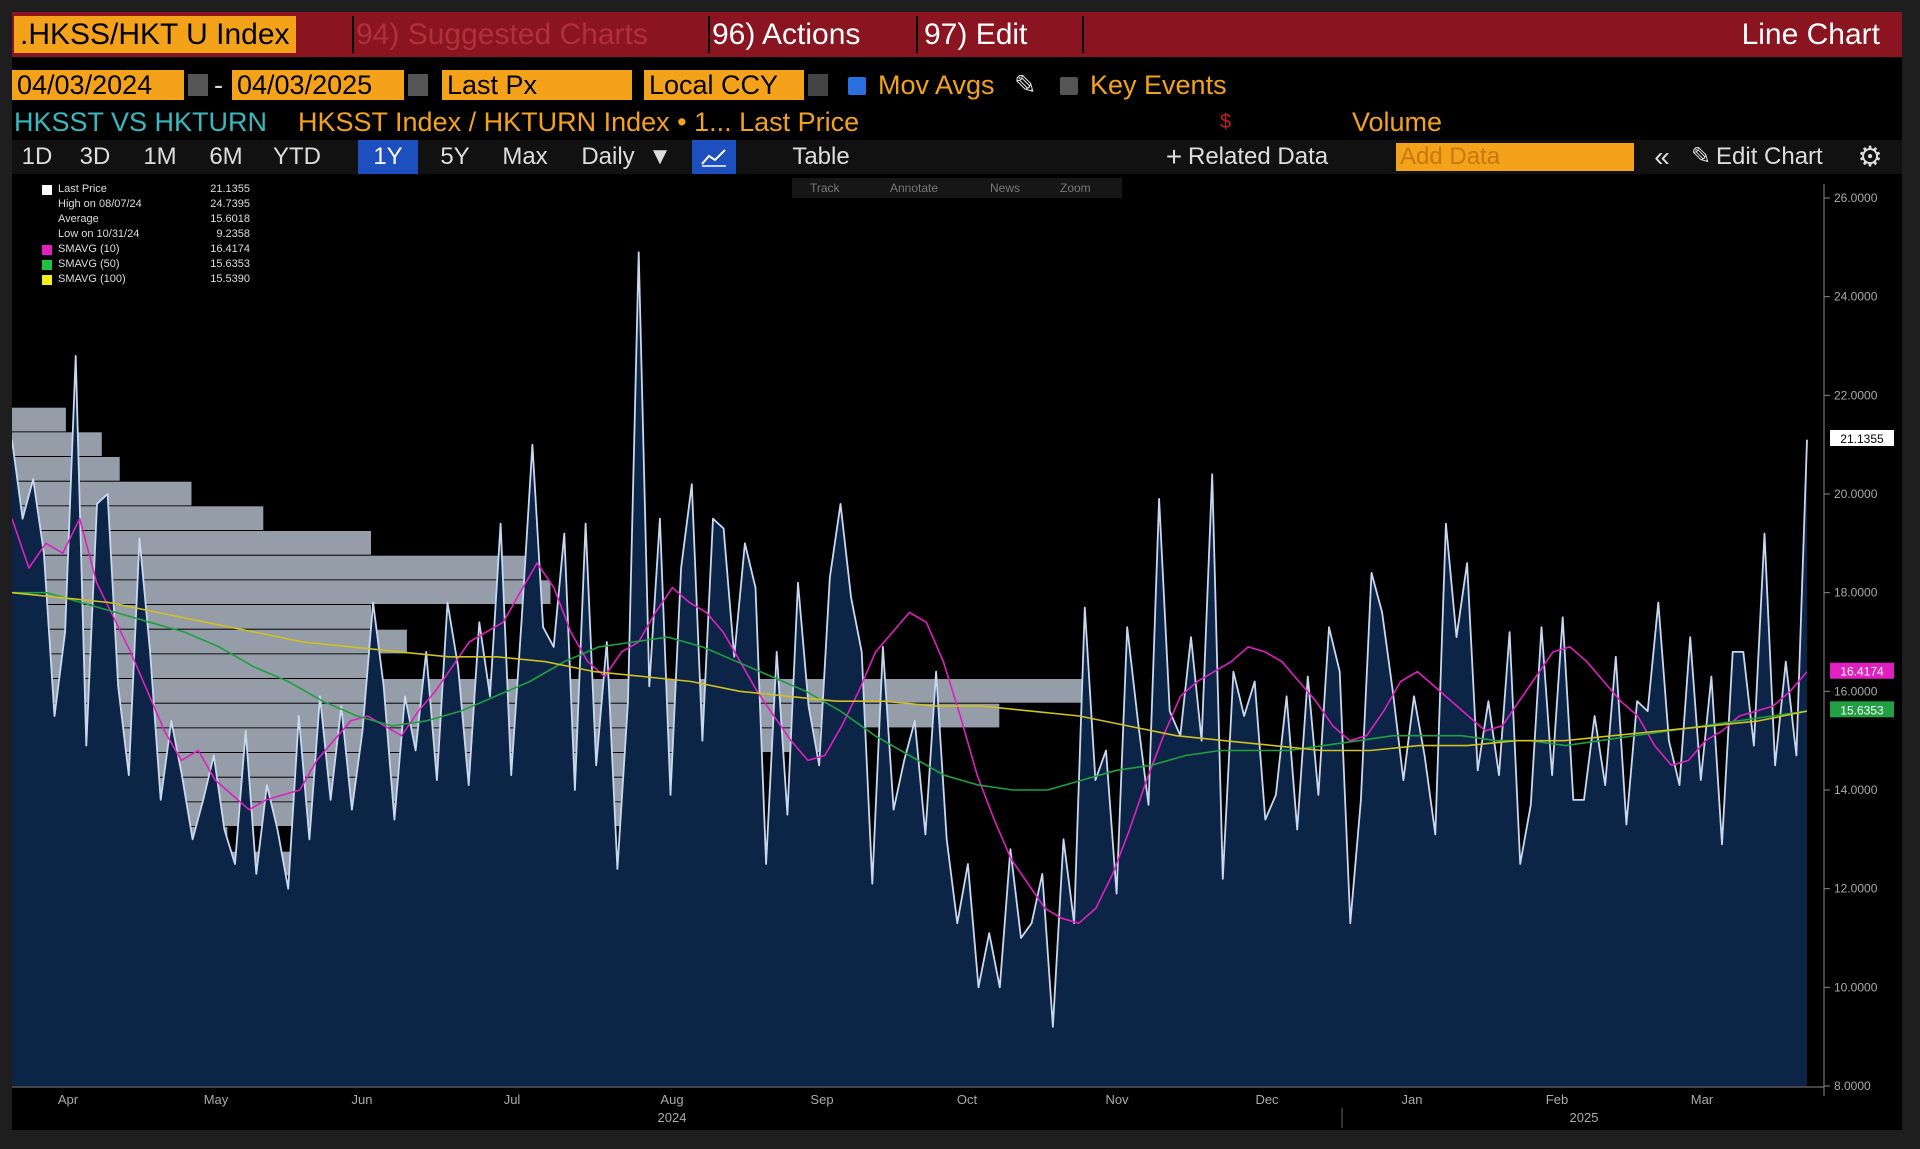 Image resolution: width=1920 pixels, height=1149 pixels. I want to click on stat-row: SMAVG (10) 16.4174, so click(138, 249).